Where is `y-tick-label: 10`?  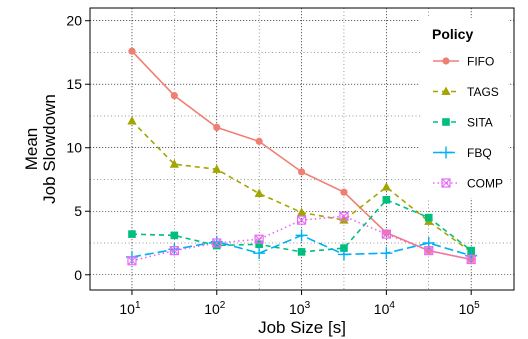 y-tick-label: 10 is located at coordinates (74, 148).